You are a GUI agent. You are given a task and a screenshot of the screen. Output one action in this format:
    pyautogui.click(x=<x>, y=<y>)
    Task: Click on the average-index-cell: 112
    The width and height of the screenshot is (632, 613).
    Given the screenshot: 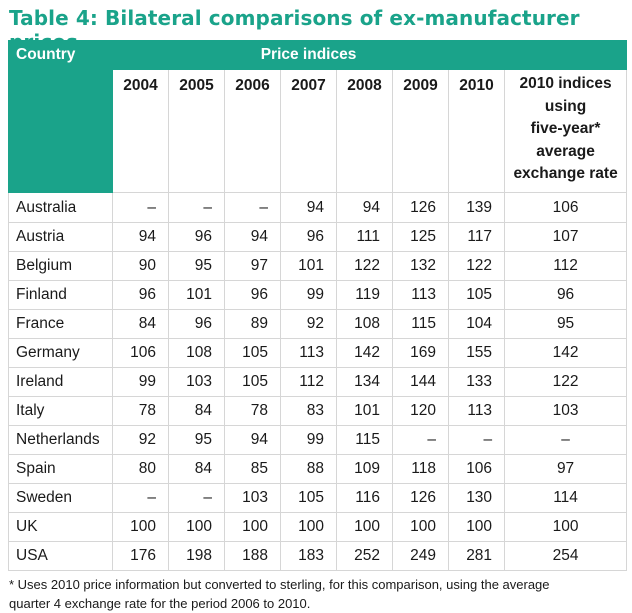 What is the action you would take?
    pyautogui.click(x=566, y=266)
    